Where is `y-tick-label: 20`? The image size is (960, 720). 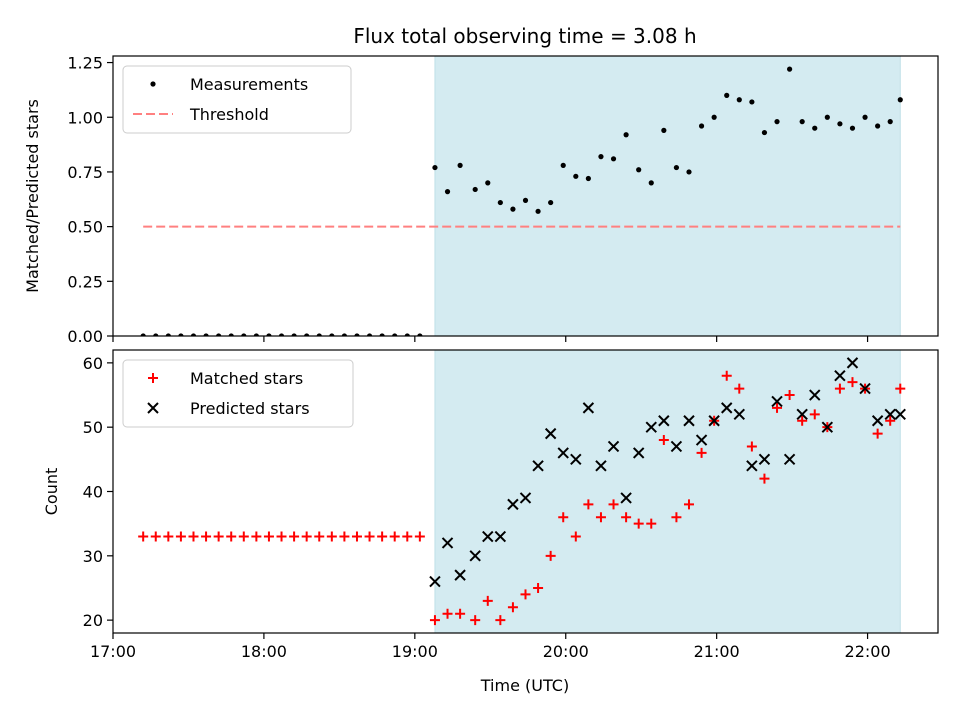
y-tick-label: 20 is located at coordinates (93, 620).